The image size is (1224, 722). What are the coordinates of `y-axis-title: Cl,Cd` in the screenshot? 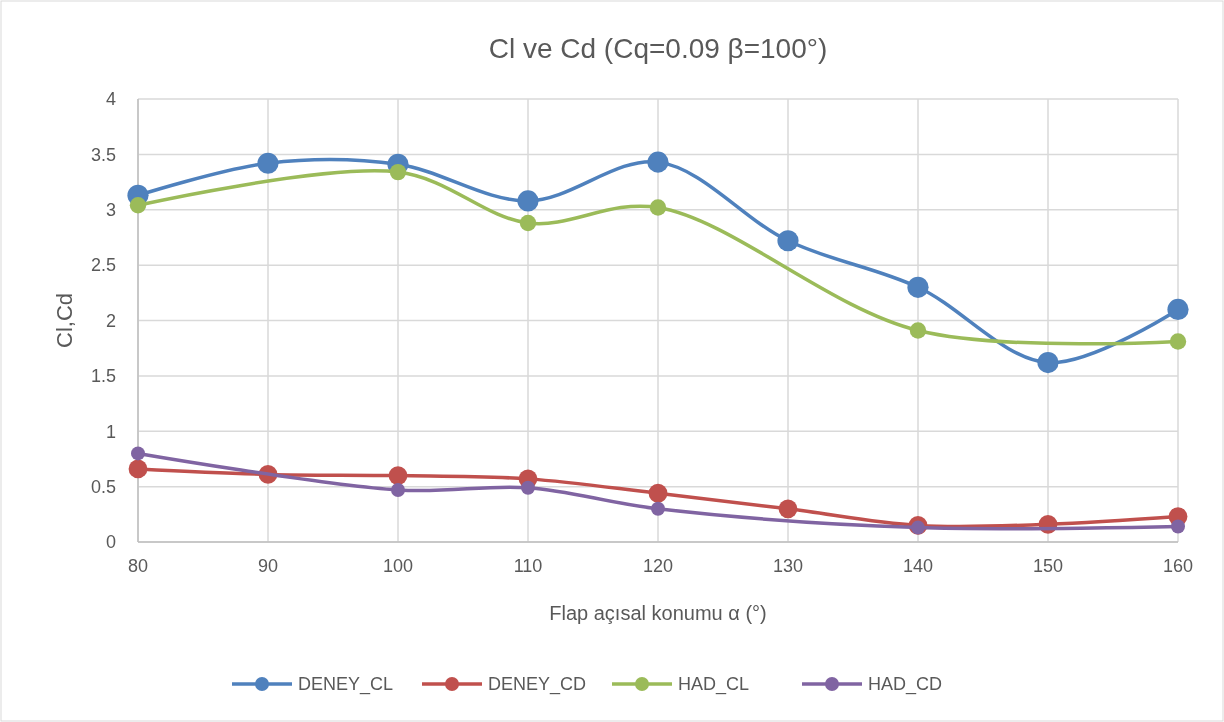 It's located at (64, 320).